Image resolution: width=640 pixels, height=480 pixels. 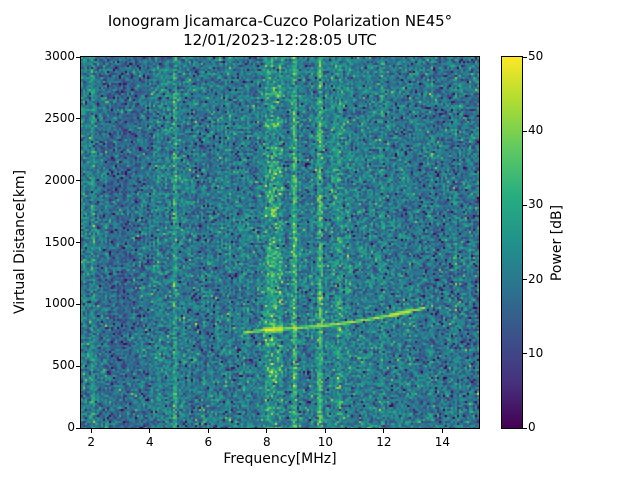 What do you see at coordinates (536, 56) in the screenshot?
I see `colorbar-tick-label: 50` at bounding box center [536, 56].